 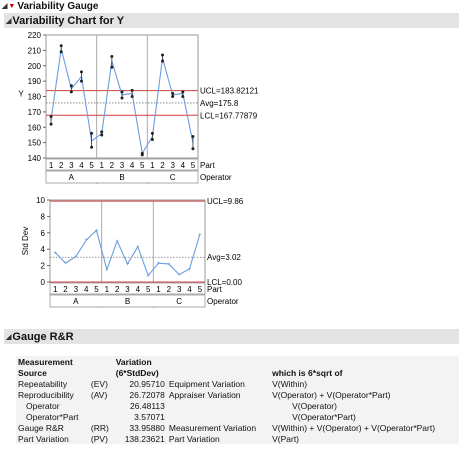 What do you see at coordinates (219, 103) in the screenshot?
I see `avg-label: Avg=175.8` at bounding box center [219, 103].